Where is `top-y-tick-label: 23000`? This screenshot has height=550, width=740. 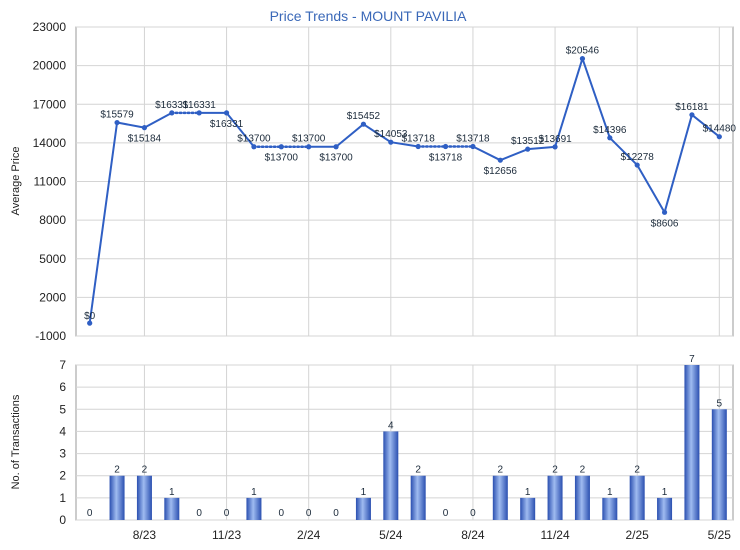
top-y-tick-label: 23000 is located at coordinates (50, 27).